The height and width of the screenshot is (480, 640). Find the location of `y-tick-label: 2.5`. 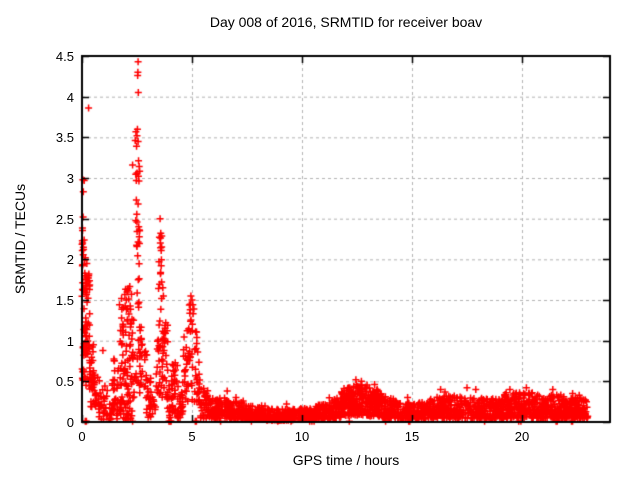

y-tick-label: 2.5 is located at coordinates (64, 219).